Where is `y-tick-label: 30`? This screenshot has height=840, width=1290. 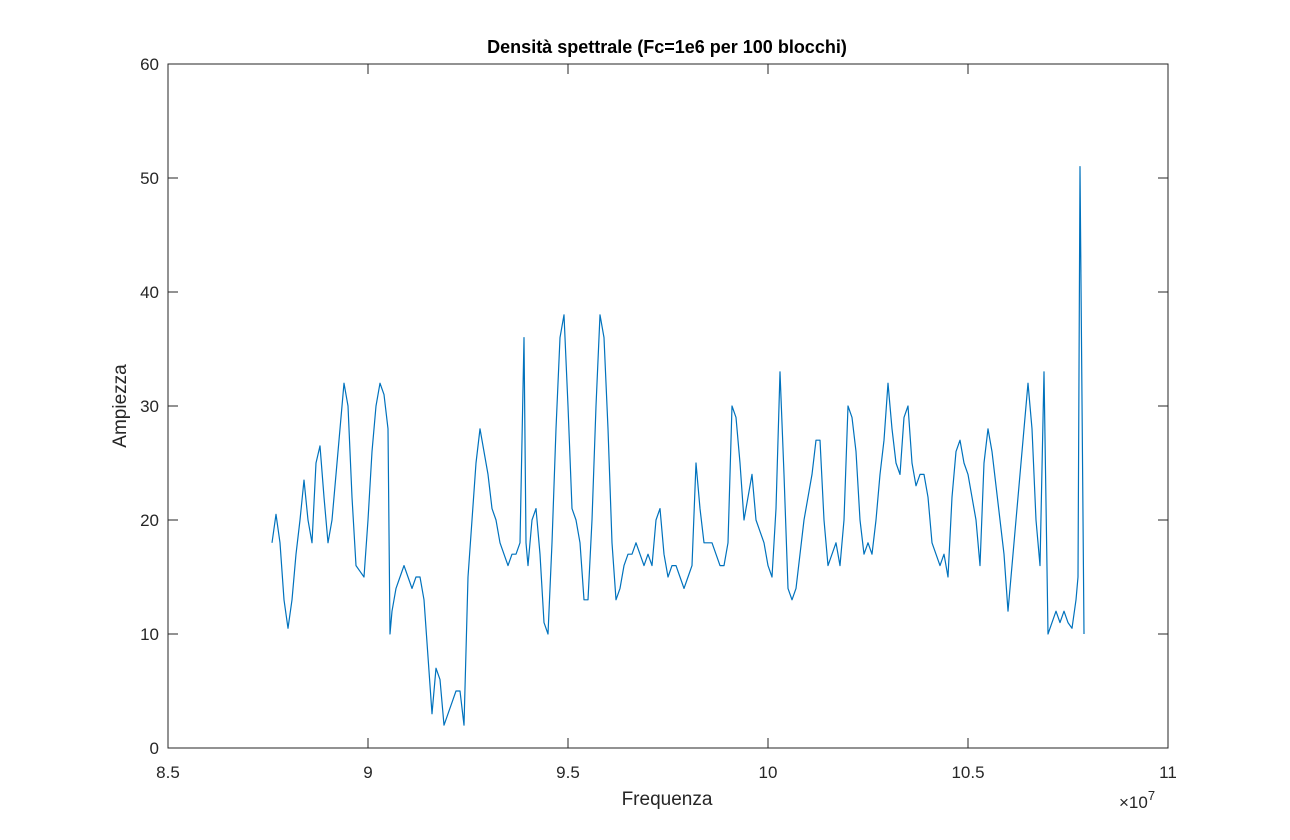 y-tick-label: 30 is located at coordinates (149, 406).